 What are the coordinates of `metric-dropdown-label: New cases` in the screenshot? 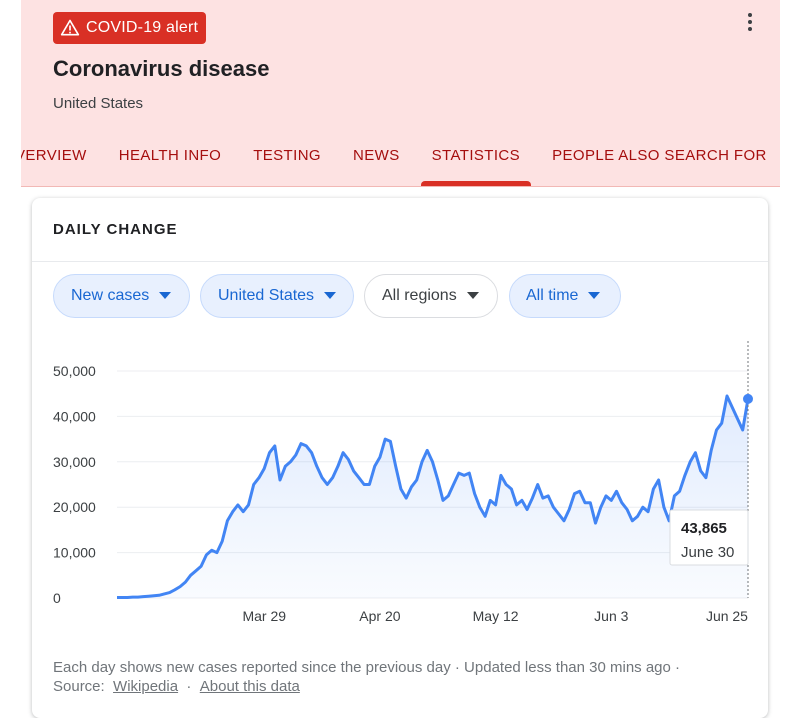 It's located at (110, 295).